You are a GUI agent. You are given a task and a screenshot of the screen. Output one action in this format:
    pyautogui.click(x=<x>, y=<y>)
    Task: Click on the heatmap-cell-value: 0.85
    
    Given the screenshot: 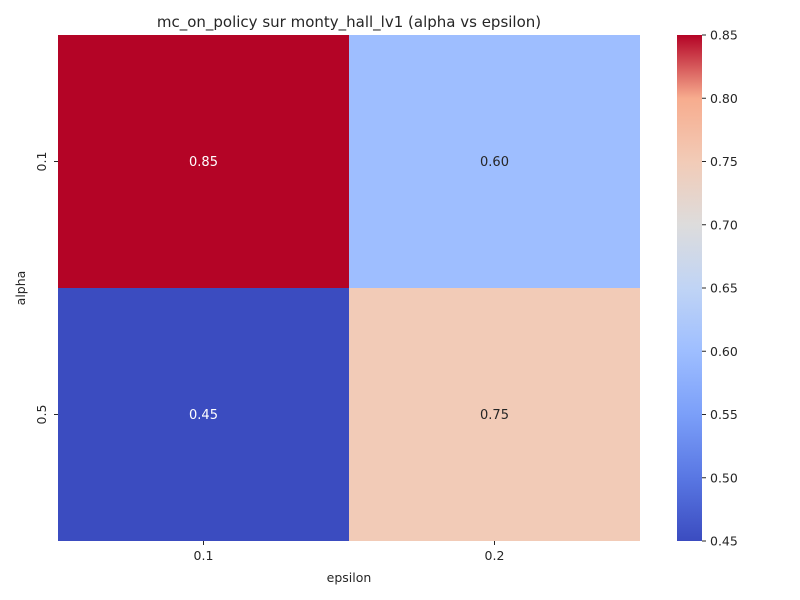 What is the action you would take?
    pyautogui.click(x=203, y=162)
    